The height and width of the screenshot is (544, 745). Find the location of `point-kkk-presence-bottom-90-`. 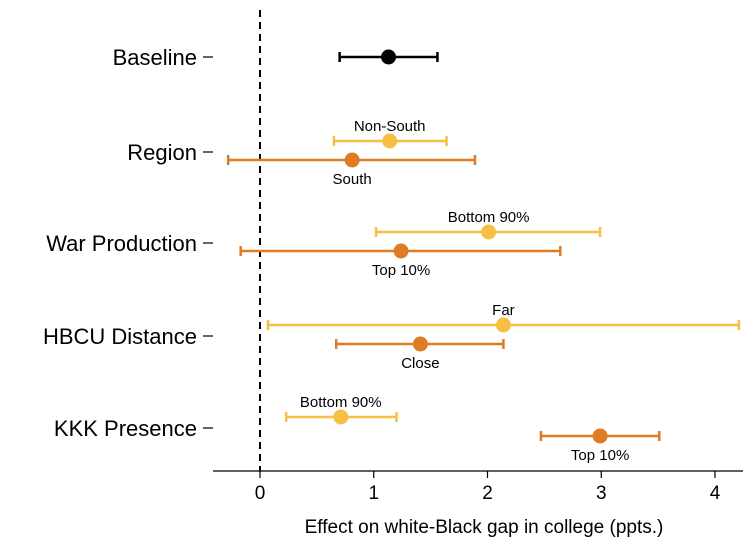

point-kkk-presence-bottom-90- is located at coordinates (341, 417).